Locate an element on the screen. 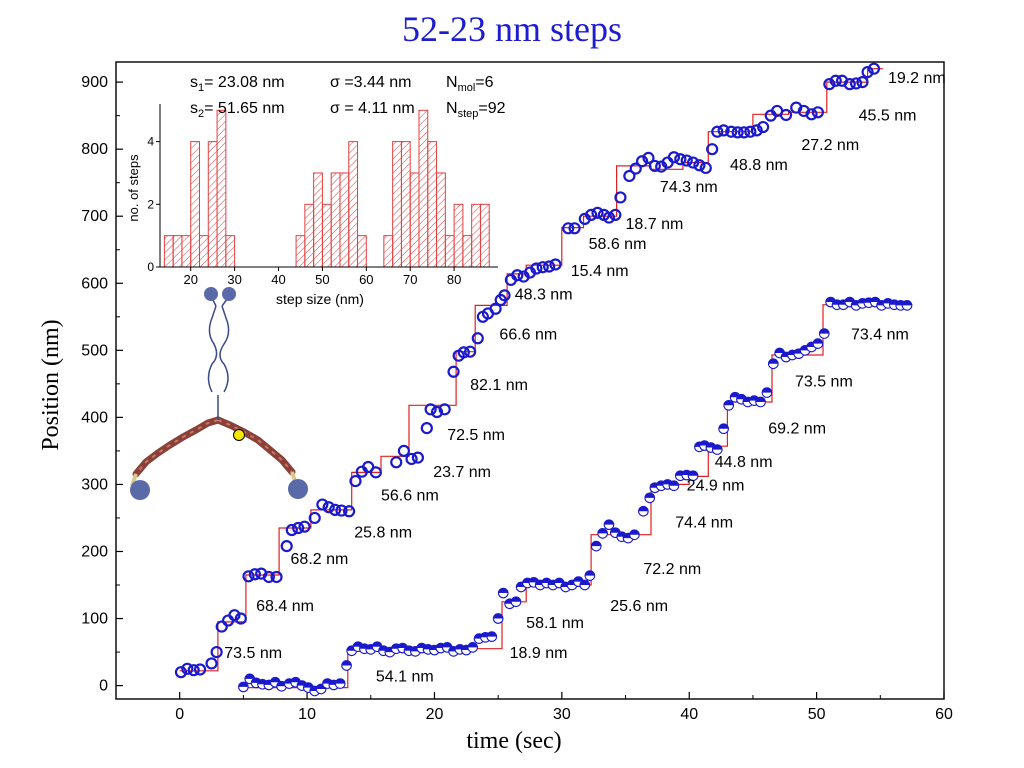 The height and width of the screenshot is (768, 1024). step-size-label: 74.4 nm is located at coordinates (704, 522).